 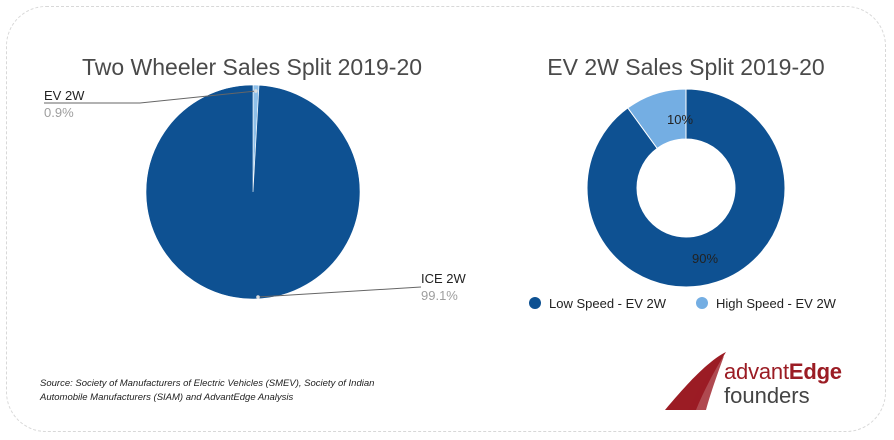 What do you see at coordinates (756, 371) in the screenshot?
I see `logo-part-advant: advant` at bounding box center [756, 371].